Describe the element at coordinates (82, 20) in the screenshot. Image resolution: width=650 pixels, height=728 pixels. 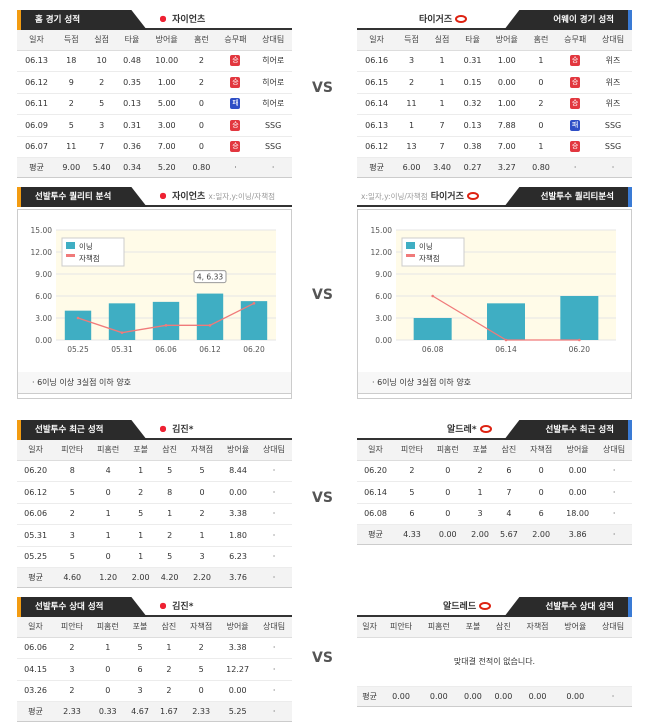
I see `home-record-title: 홈 경기 성적` at that location.